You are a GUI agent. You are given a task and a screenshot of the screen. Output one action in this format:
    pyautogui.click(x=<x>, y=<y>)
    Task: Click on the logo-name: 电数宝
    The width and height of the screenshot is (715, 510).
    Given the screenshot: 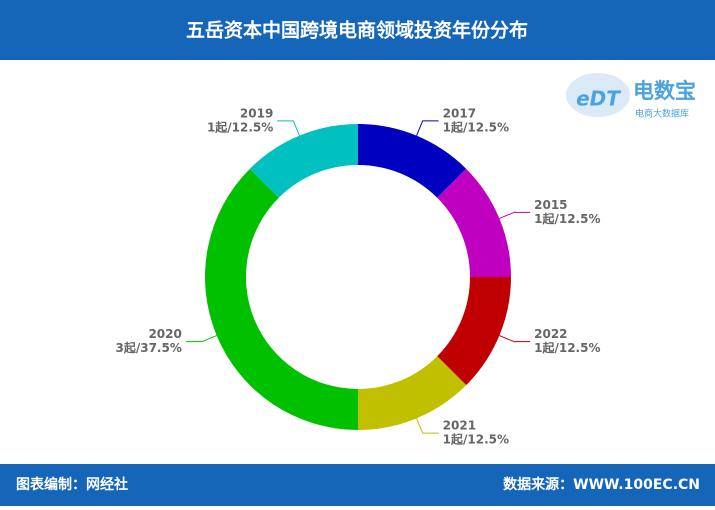 What is the action you would take?
    pyautogui.click(x=664, y=91)
    